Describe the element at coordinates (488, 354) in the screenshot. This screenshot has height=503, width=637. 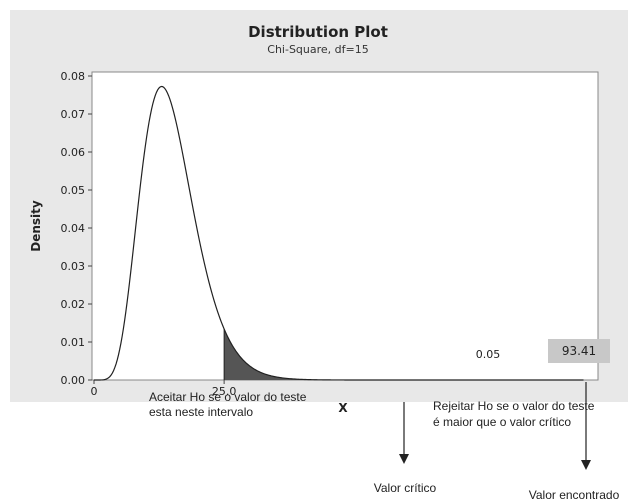
I see `tail-area-label: 0.05` at that location.